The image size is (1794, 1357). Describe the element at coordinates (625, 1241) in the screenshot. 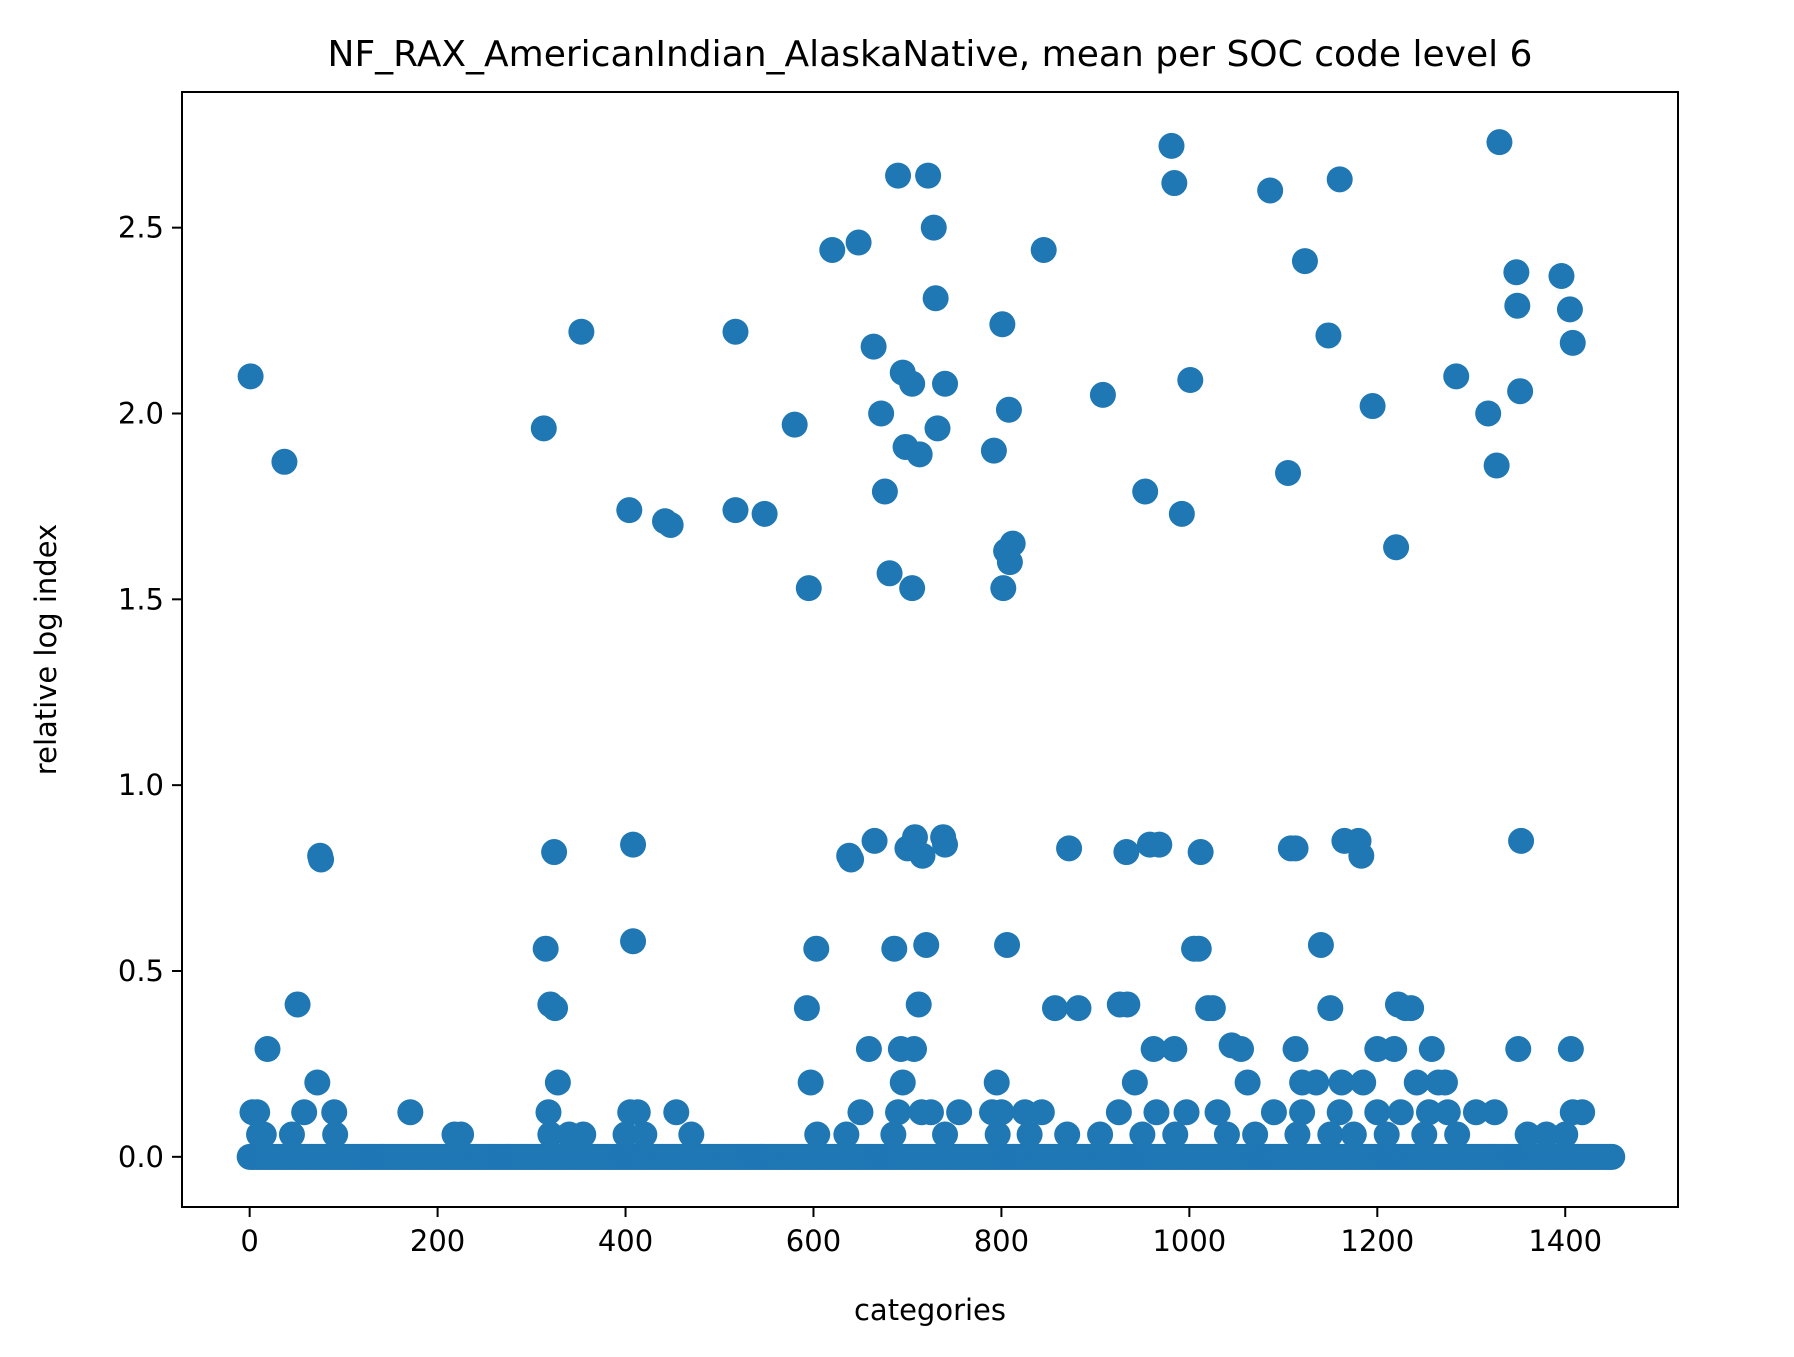

I see `x-tick-label: 400` at that location.